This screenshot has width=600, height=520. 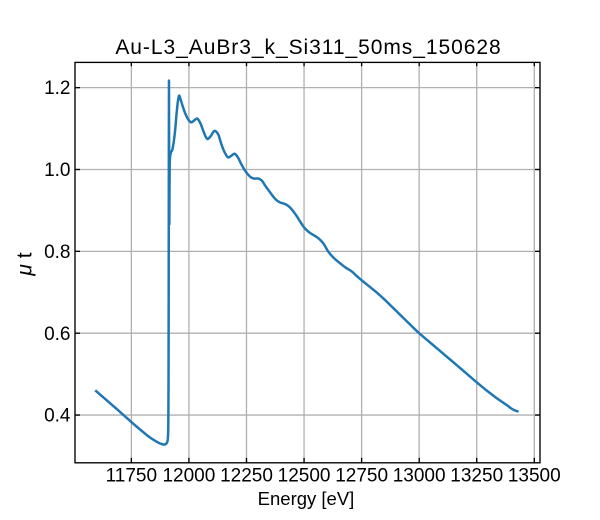 I want to click on svg-text: 0.8, so click(x=57, y=252).